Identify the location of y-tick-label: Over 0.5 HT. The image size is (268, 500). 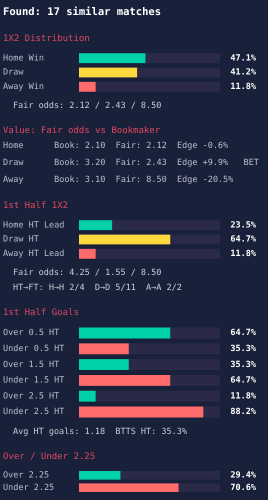
(31, 333).